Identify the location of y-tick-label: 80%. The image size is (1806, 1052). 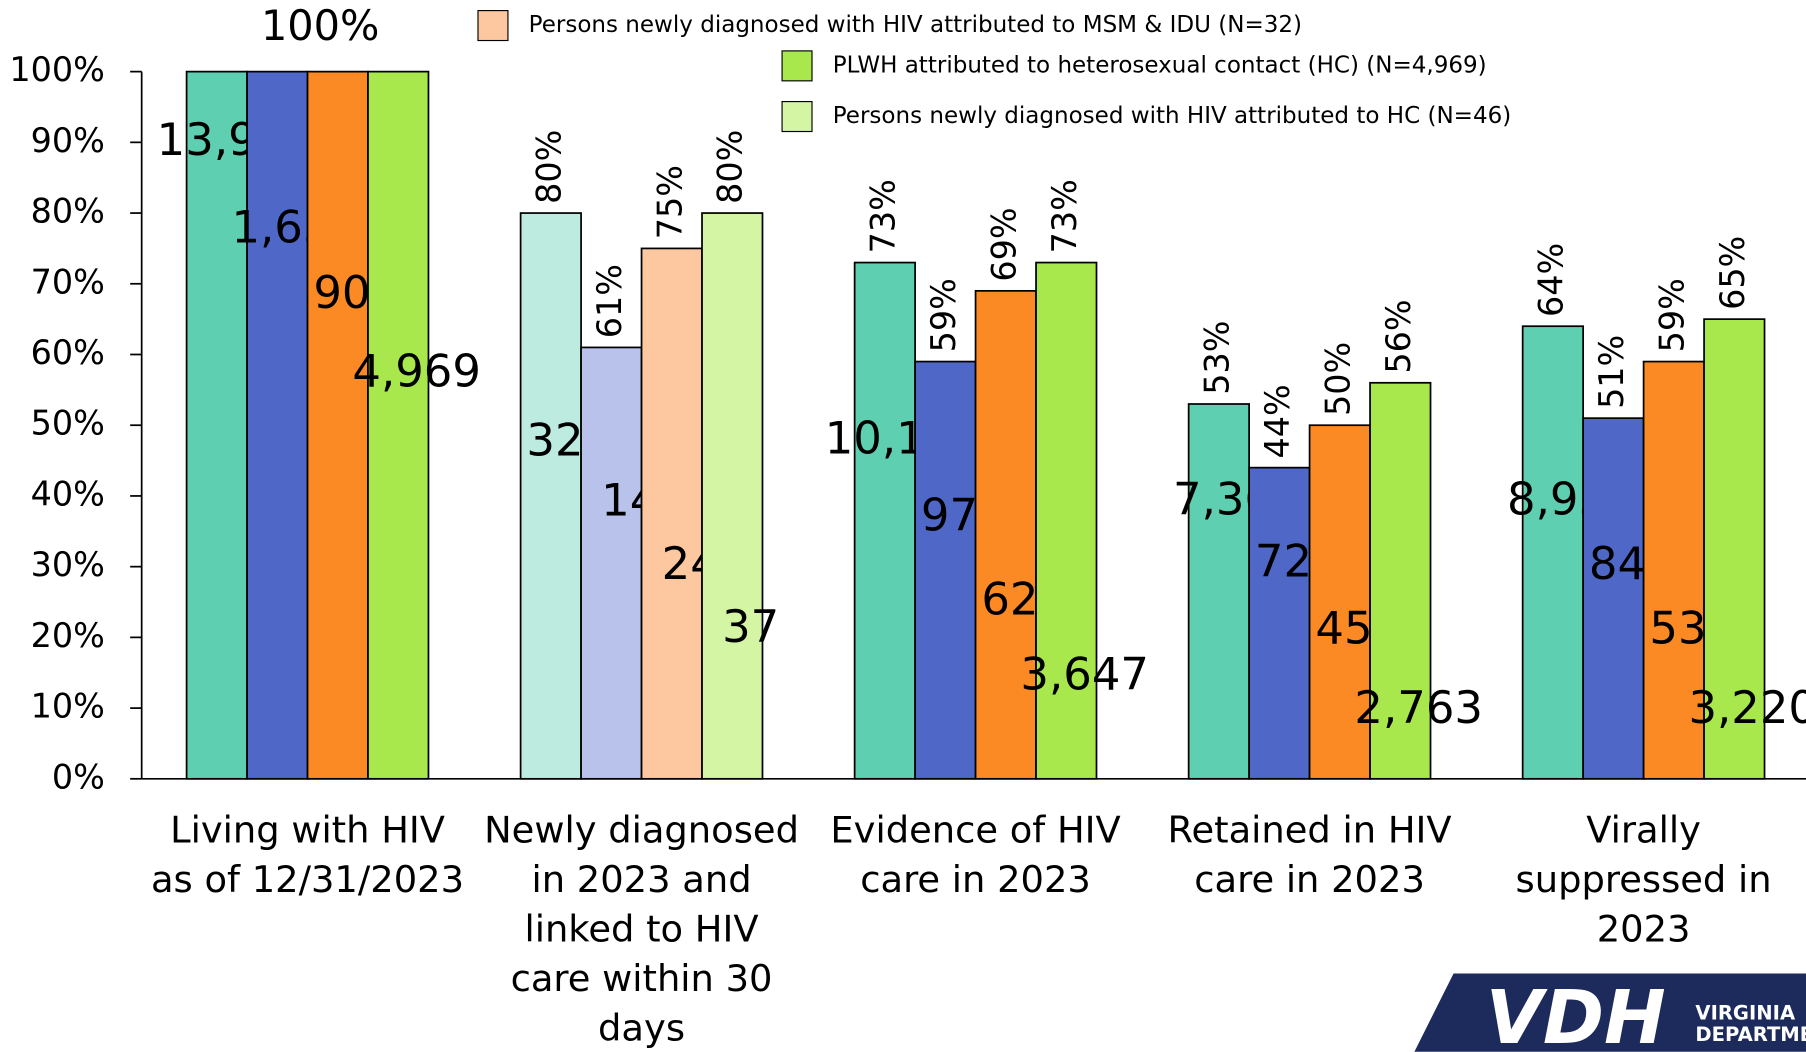
(68, 211).